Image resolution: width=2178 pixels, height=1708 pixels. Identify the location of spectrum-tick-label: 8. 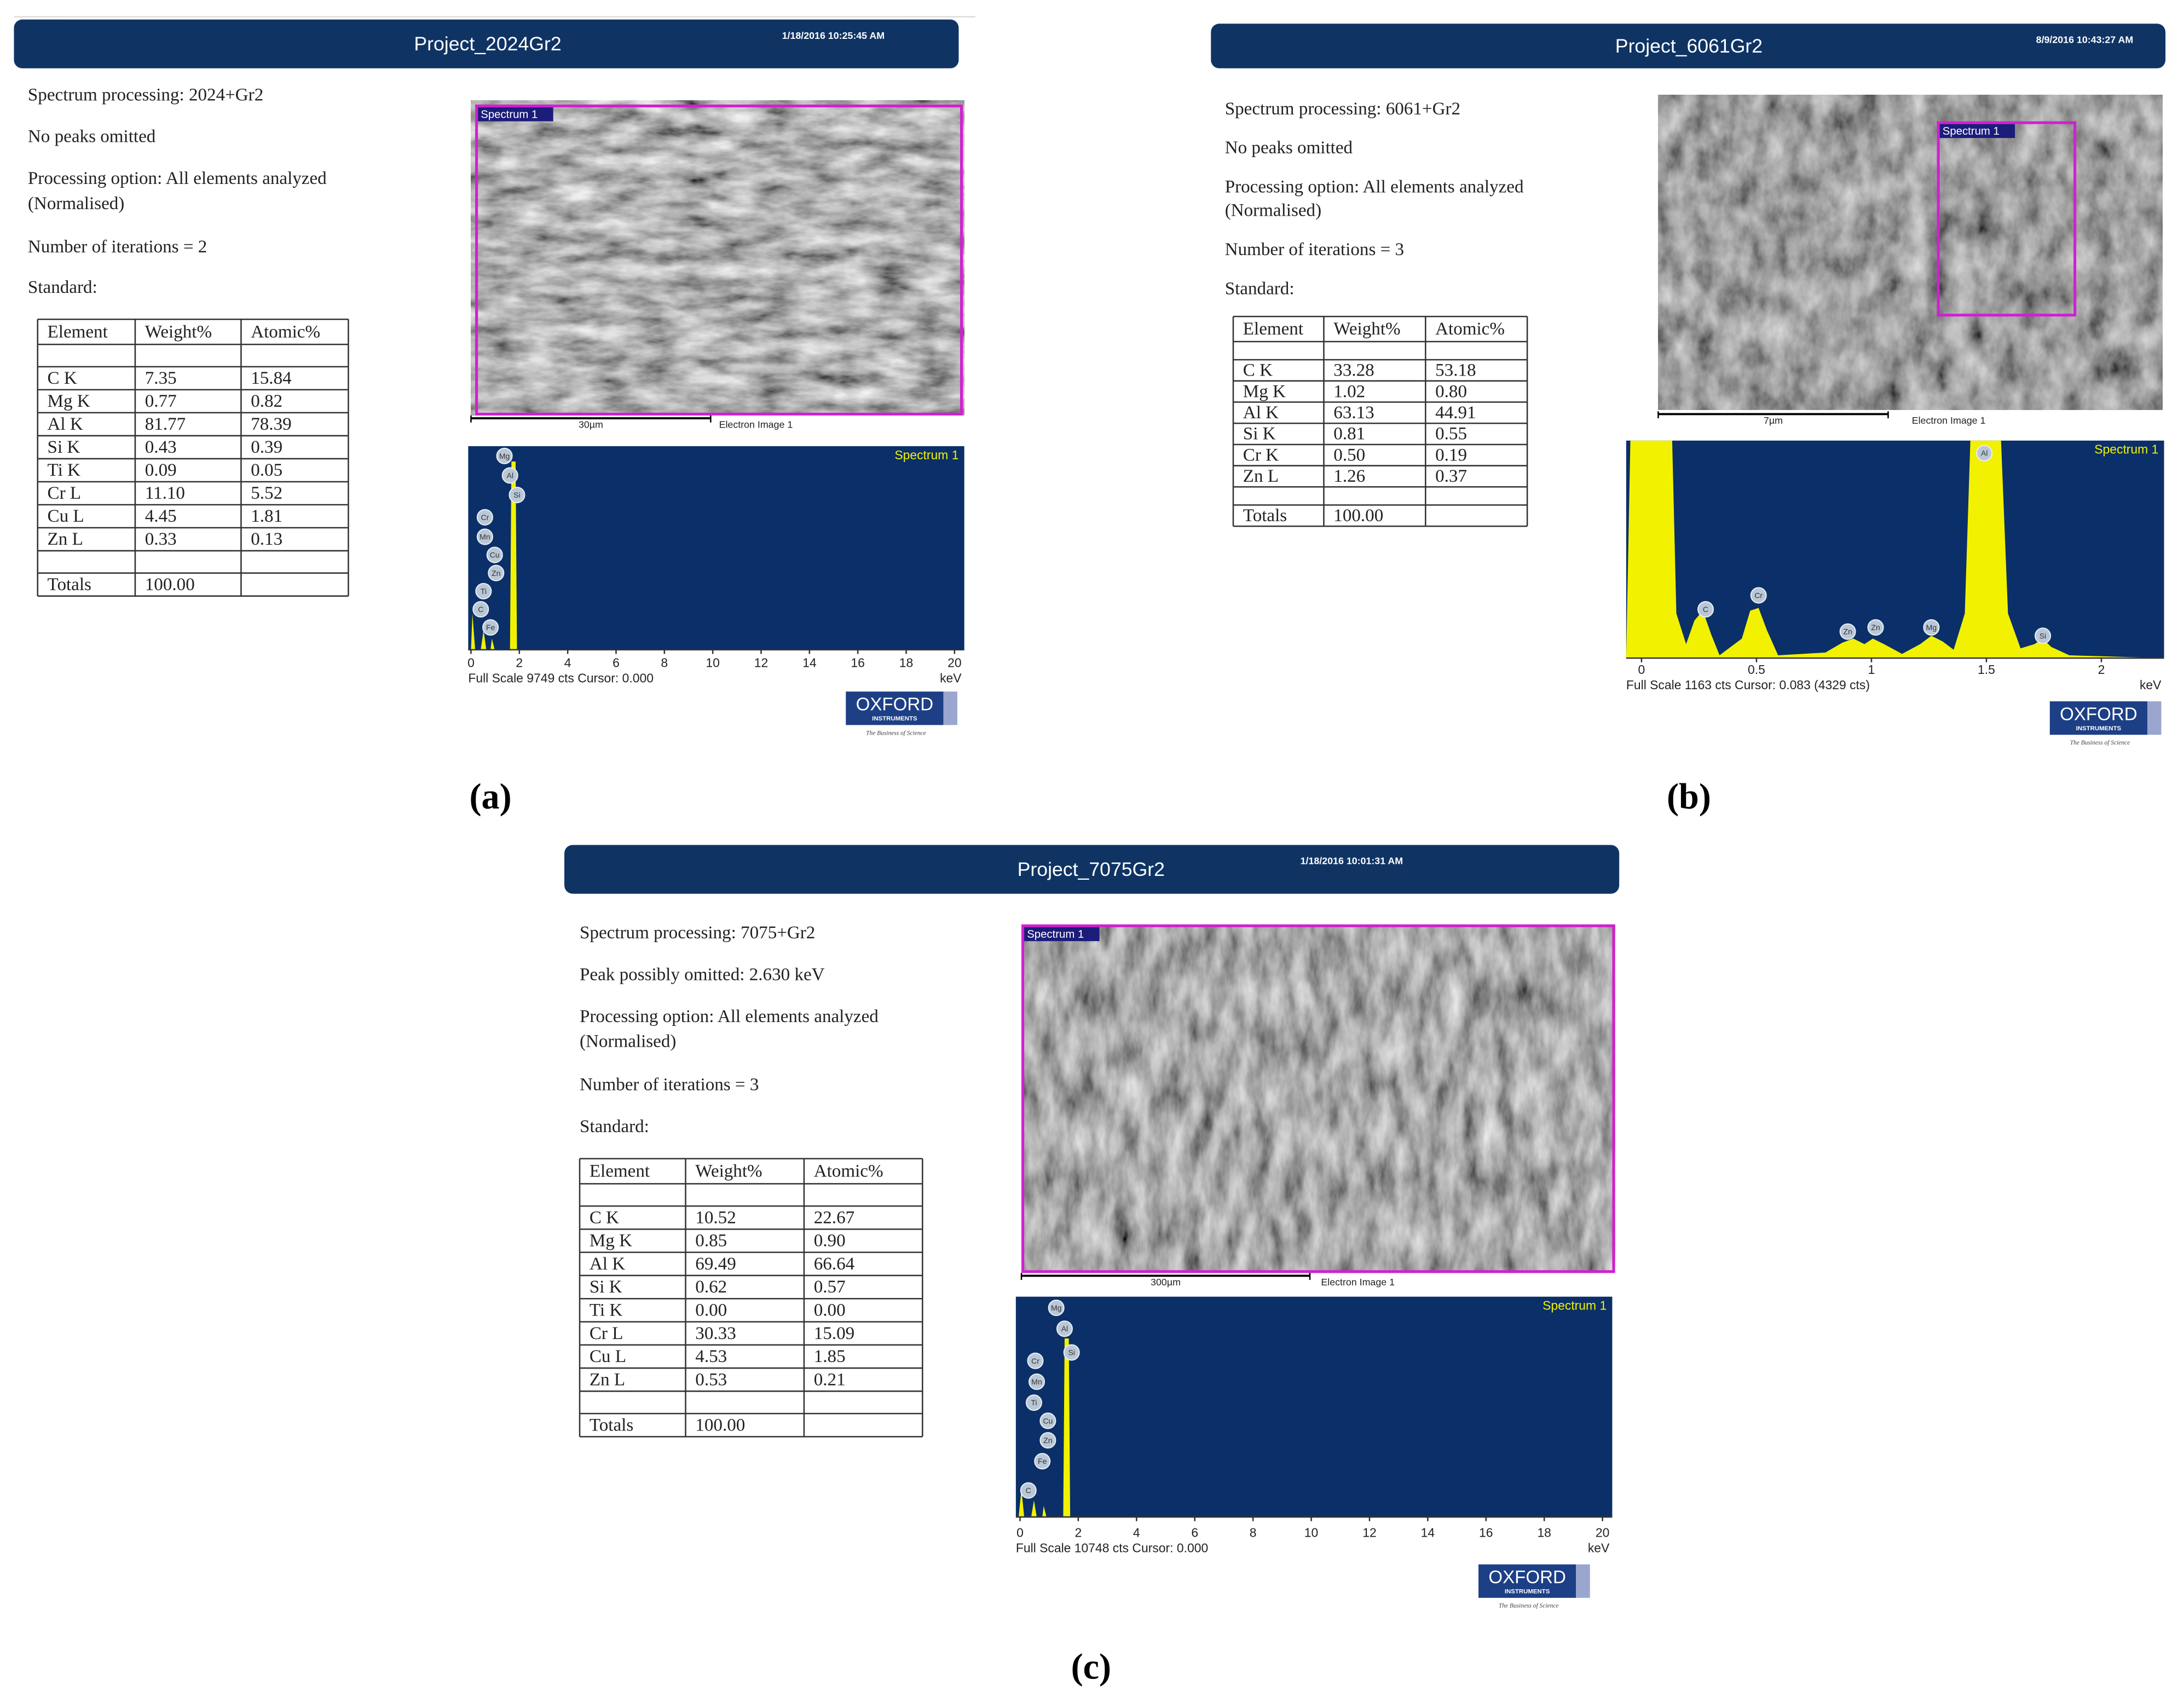
(1254, 1533).